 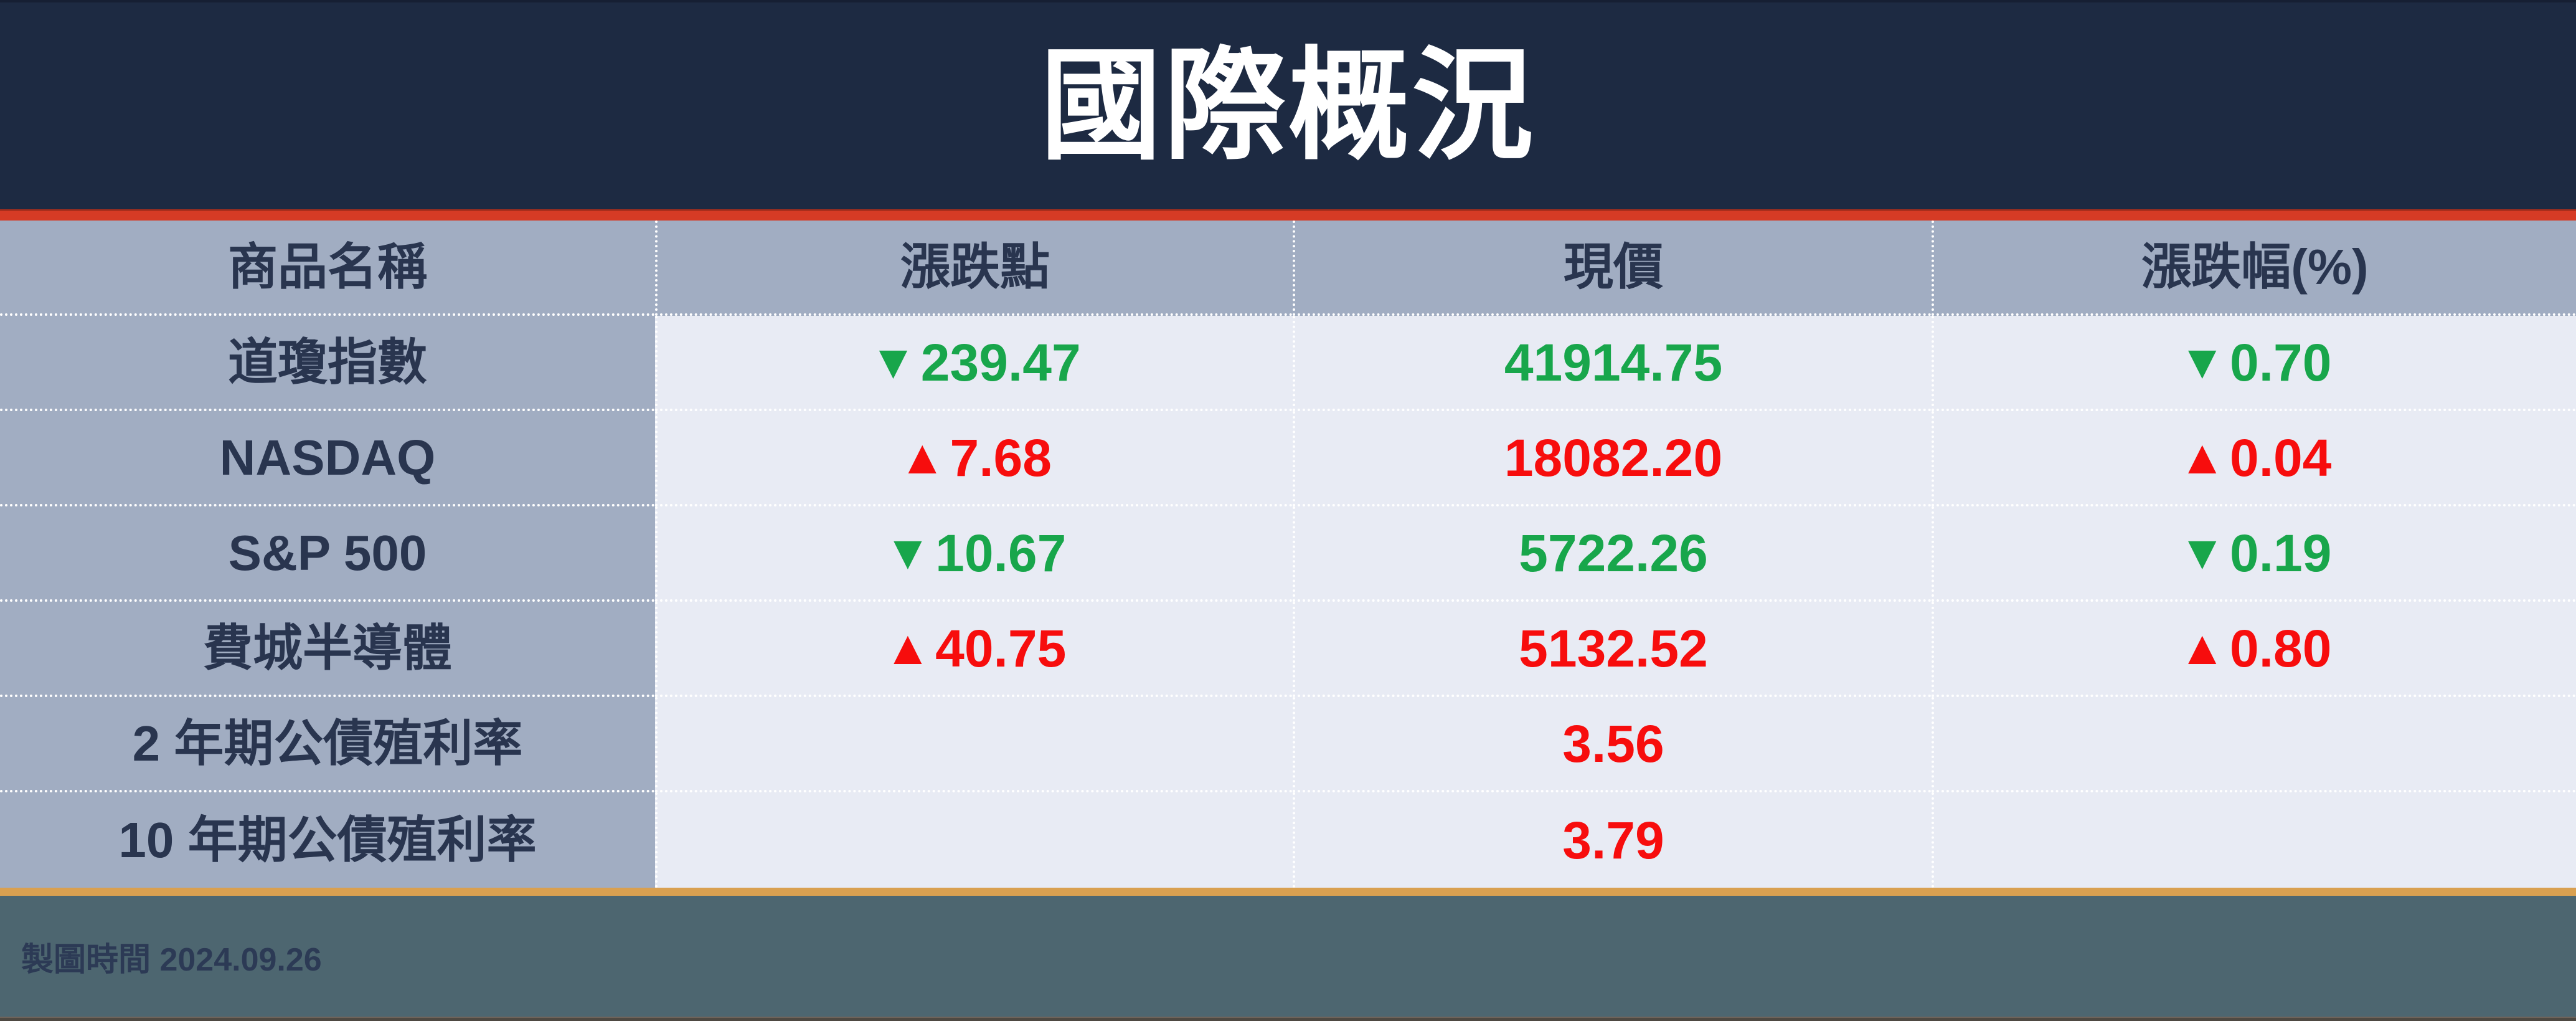 I want to click on change-value: 239.47, so click(x=1000, y=362).